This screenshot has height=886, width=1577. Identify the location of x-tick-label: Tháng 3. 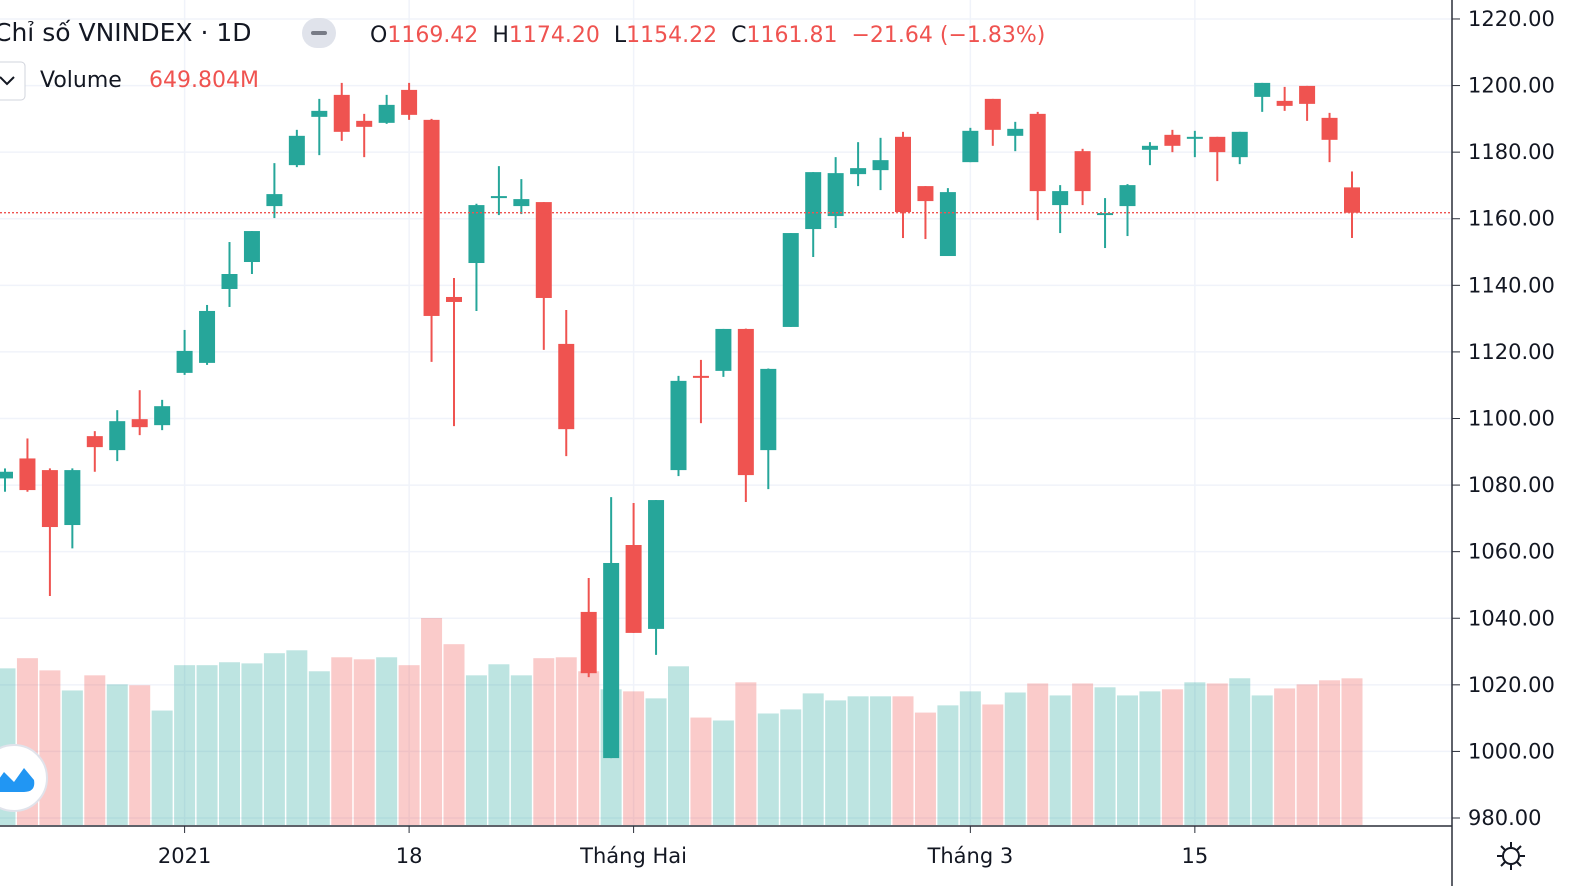
(970, 856).